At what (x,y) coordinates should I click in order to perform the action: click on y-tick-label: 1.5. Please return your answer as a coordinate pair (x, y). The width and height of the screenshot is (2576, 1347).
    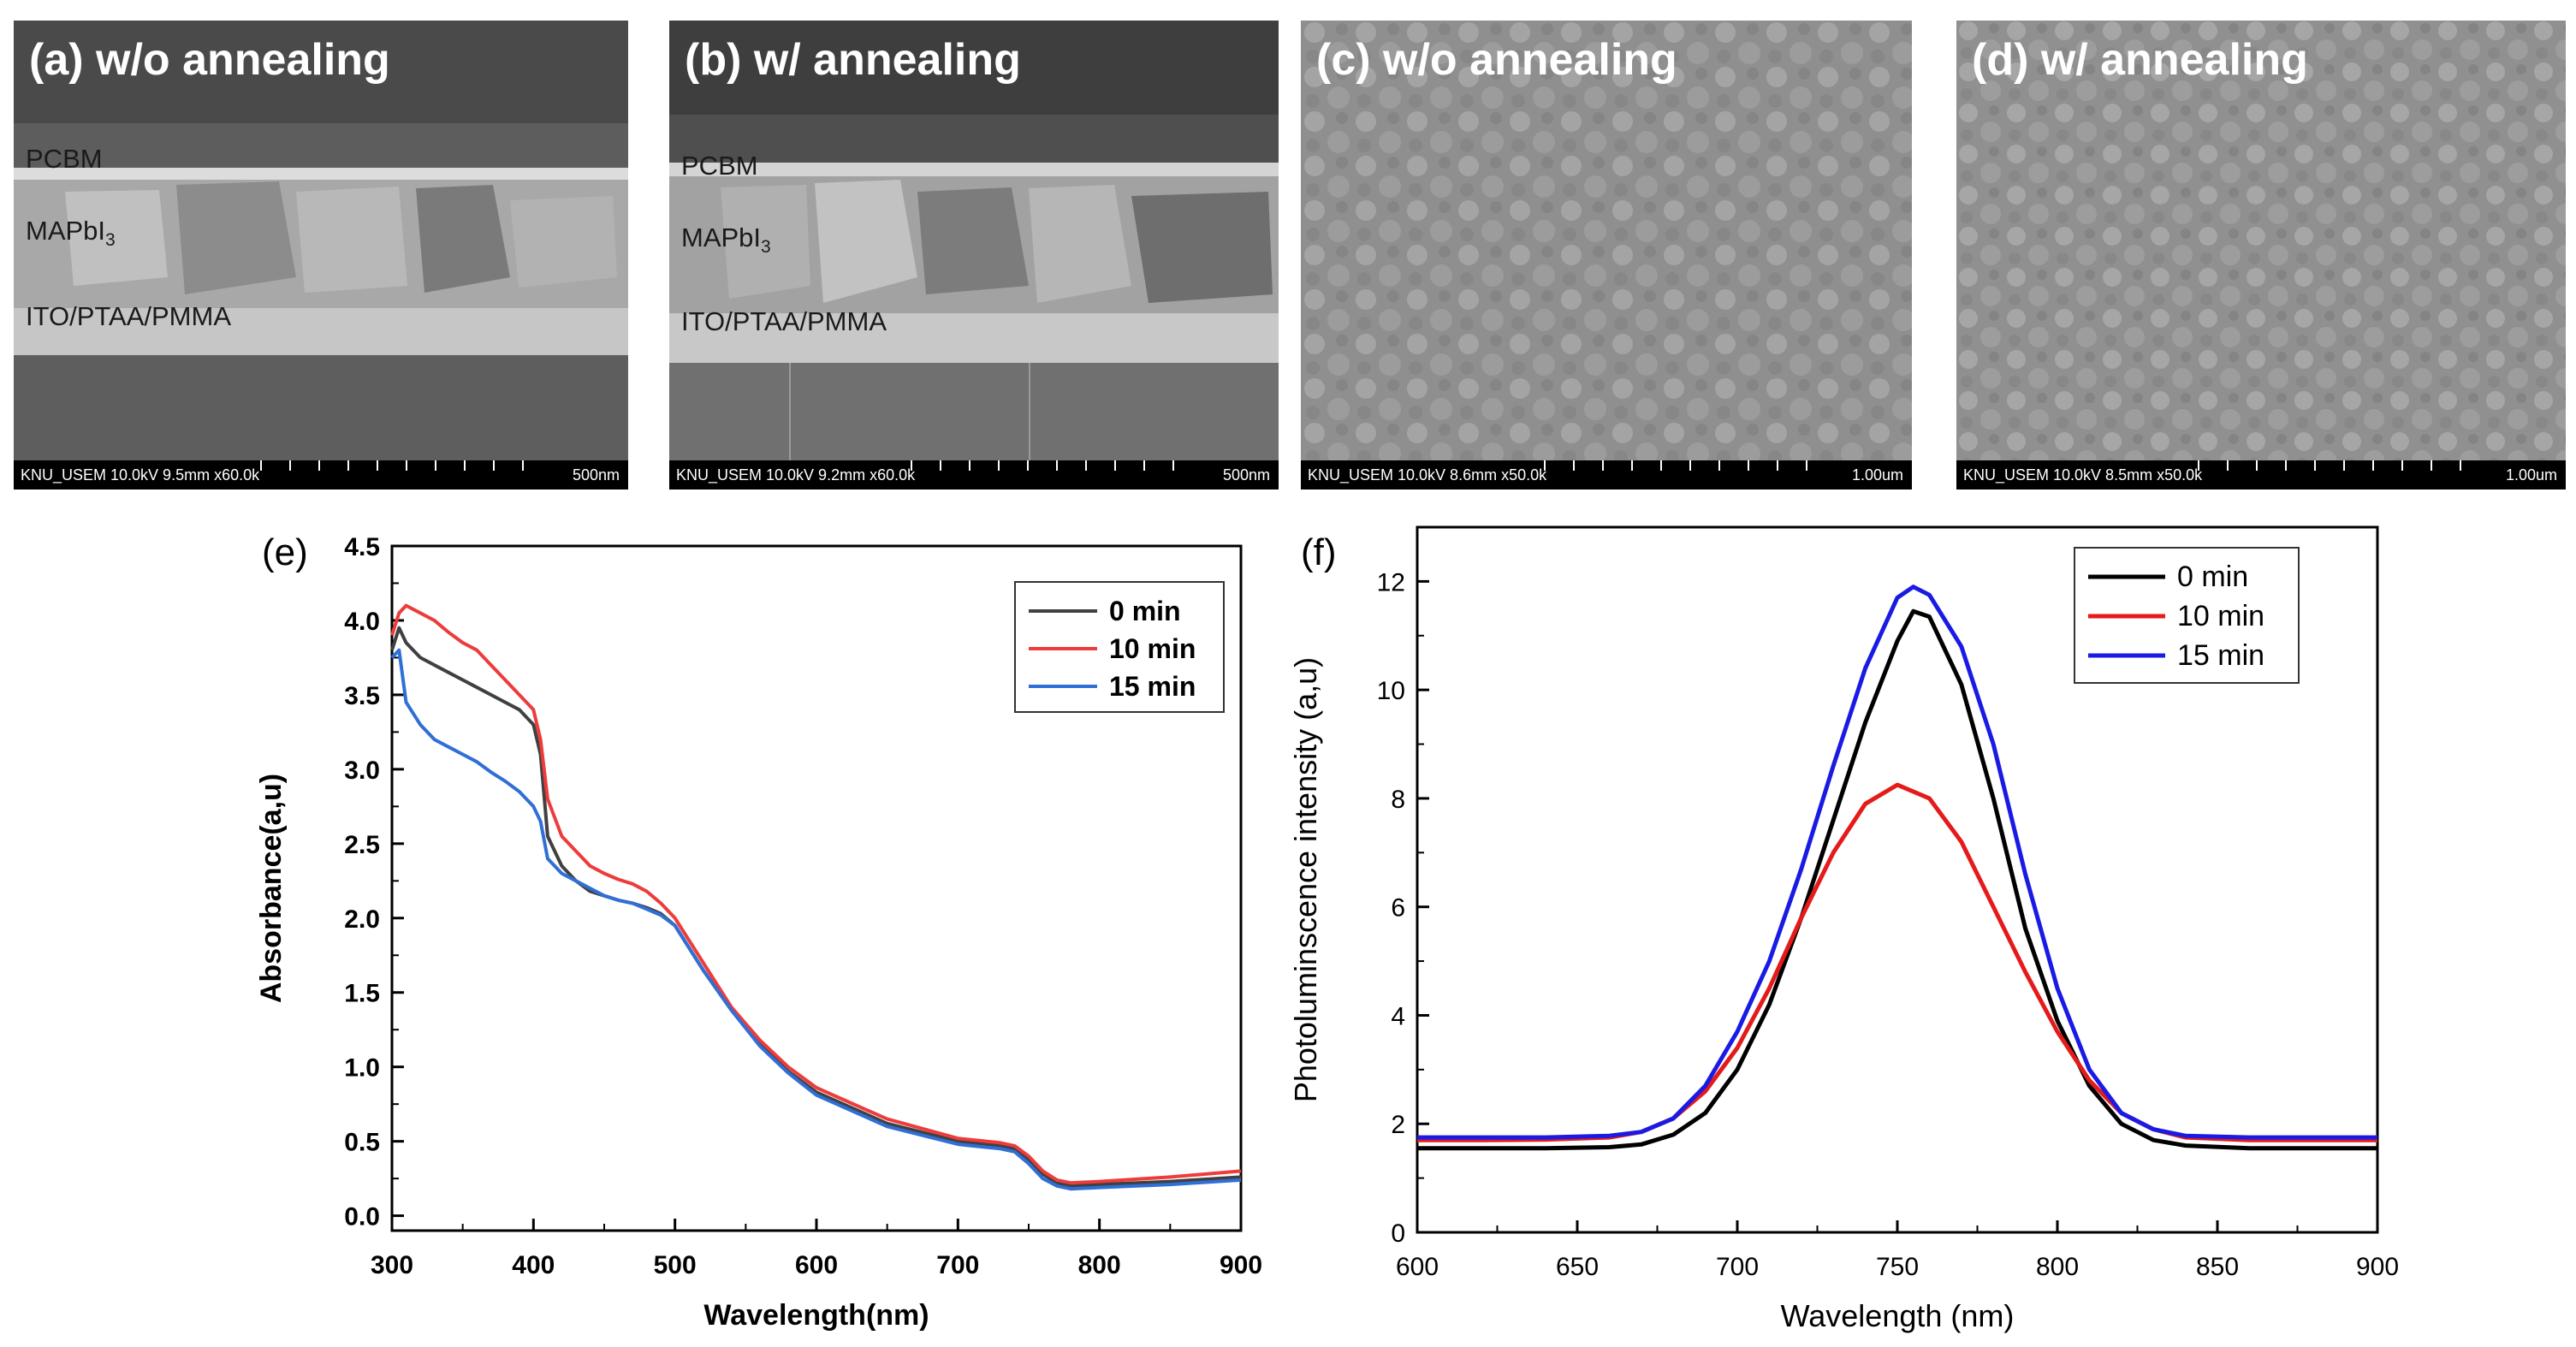
    Looking at the image, I should click on (362, 994).